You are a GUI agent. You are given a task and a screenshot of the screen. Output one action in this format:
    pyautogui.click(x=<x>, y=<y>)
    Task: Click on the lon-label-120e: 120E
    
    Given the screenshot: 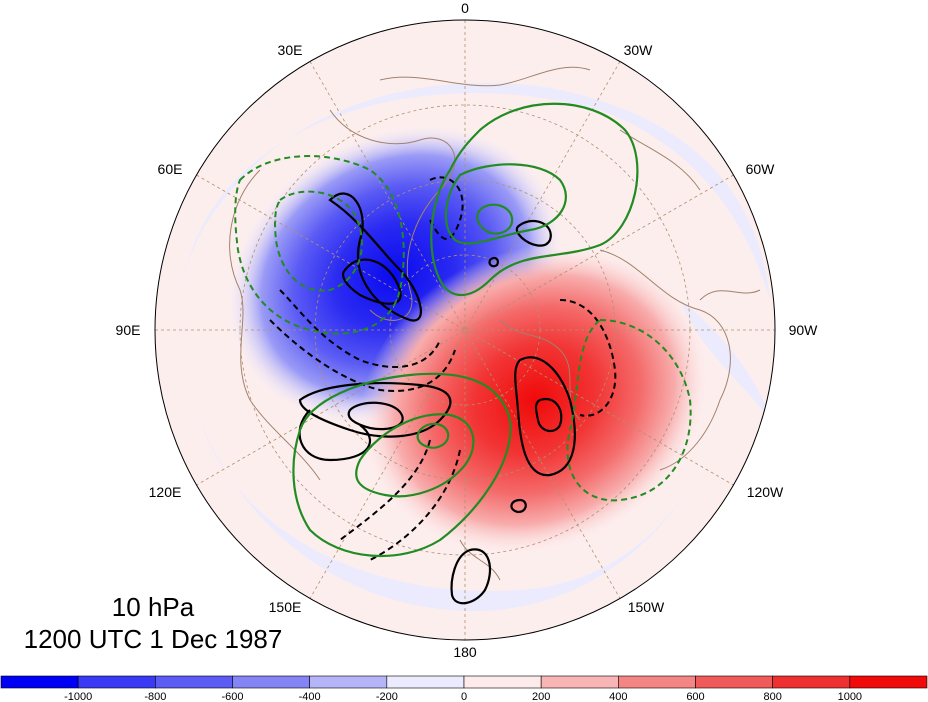 What is the action you would take?
    pyautogui.click(x=165, y=492)
    